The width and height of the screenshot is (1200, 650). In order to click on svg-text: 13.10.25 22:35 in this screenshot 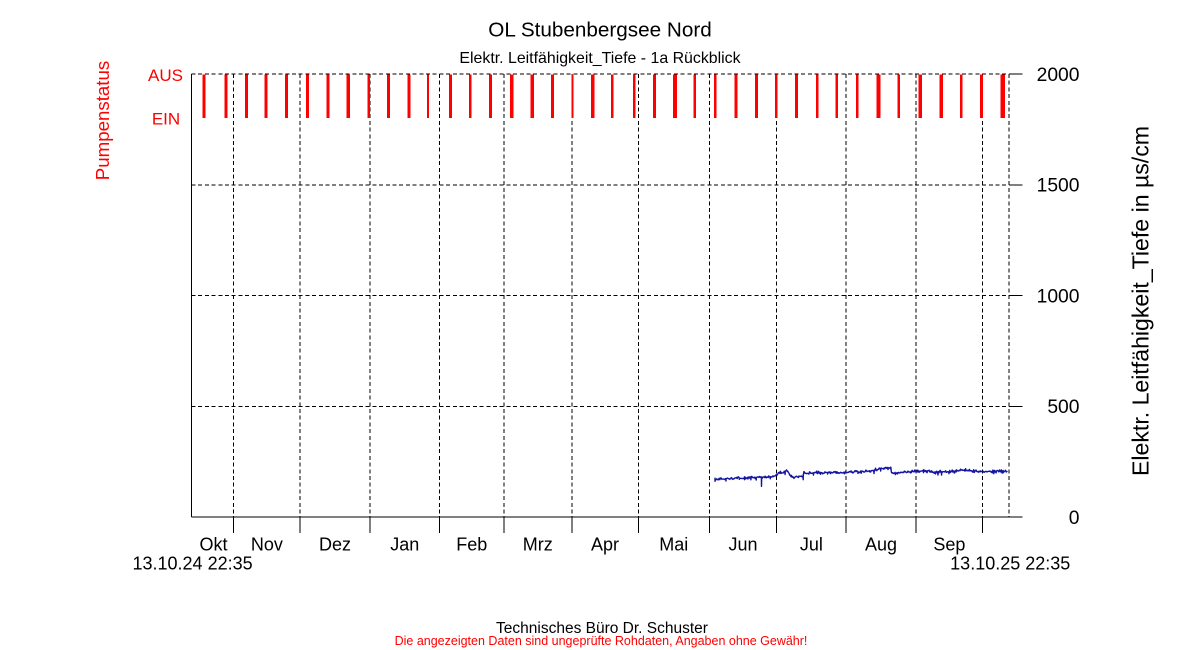, I will do `click(1010, 564)`.